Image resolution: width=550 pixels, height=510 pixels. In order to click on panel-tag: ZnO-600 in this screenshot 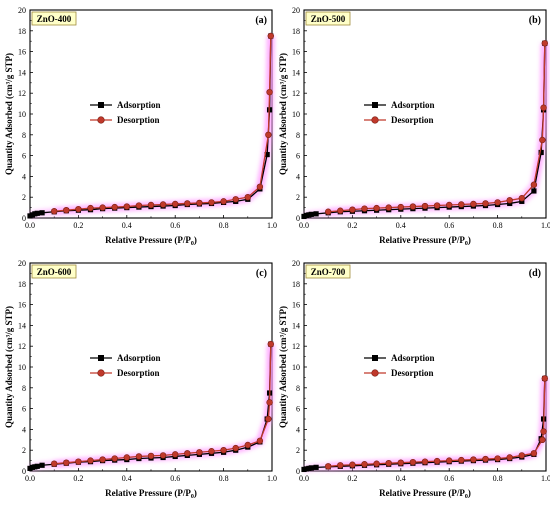, I will do `click(54, 272)`.